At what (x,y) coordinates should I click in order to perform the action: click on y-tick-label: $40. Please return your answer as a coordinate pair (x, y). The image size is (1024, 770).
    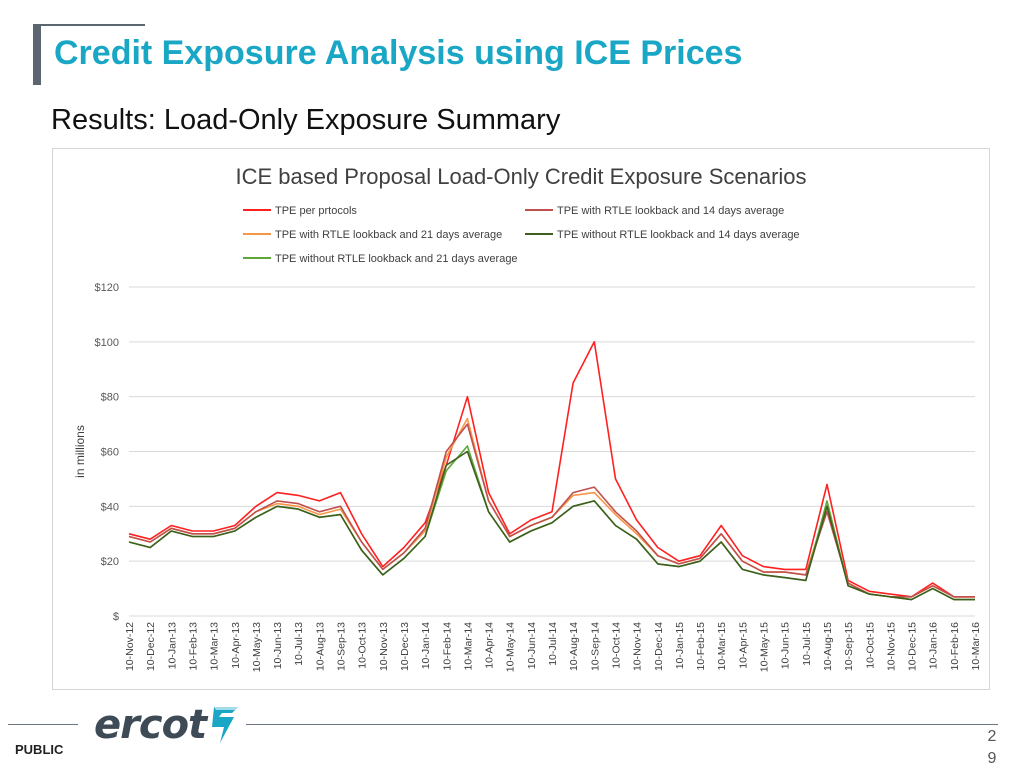
    Looking at the image, I should click on (110, 507).